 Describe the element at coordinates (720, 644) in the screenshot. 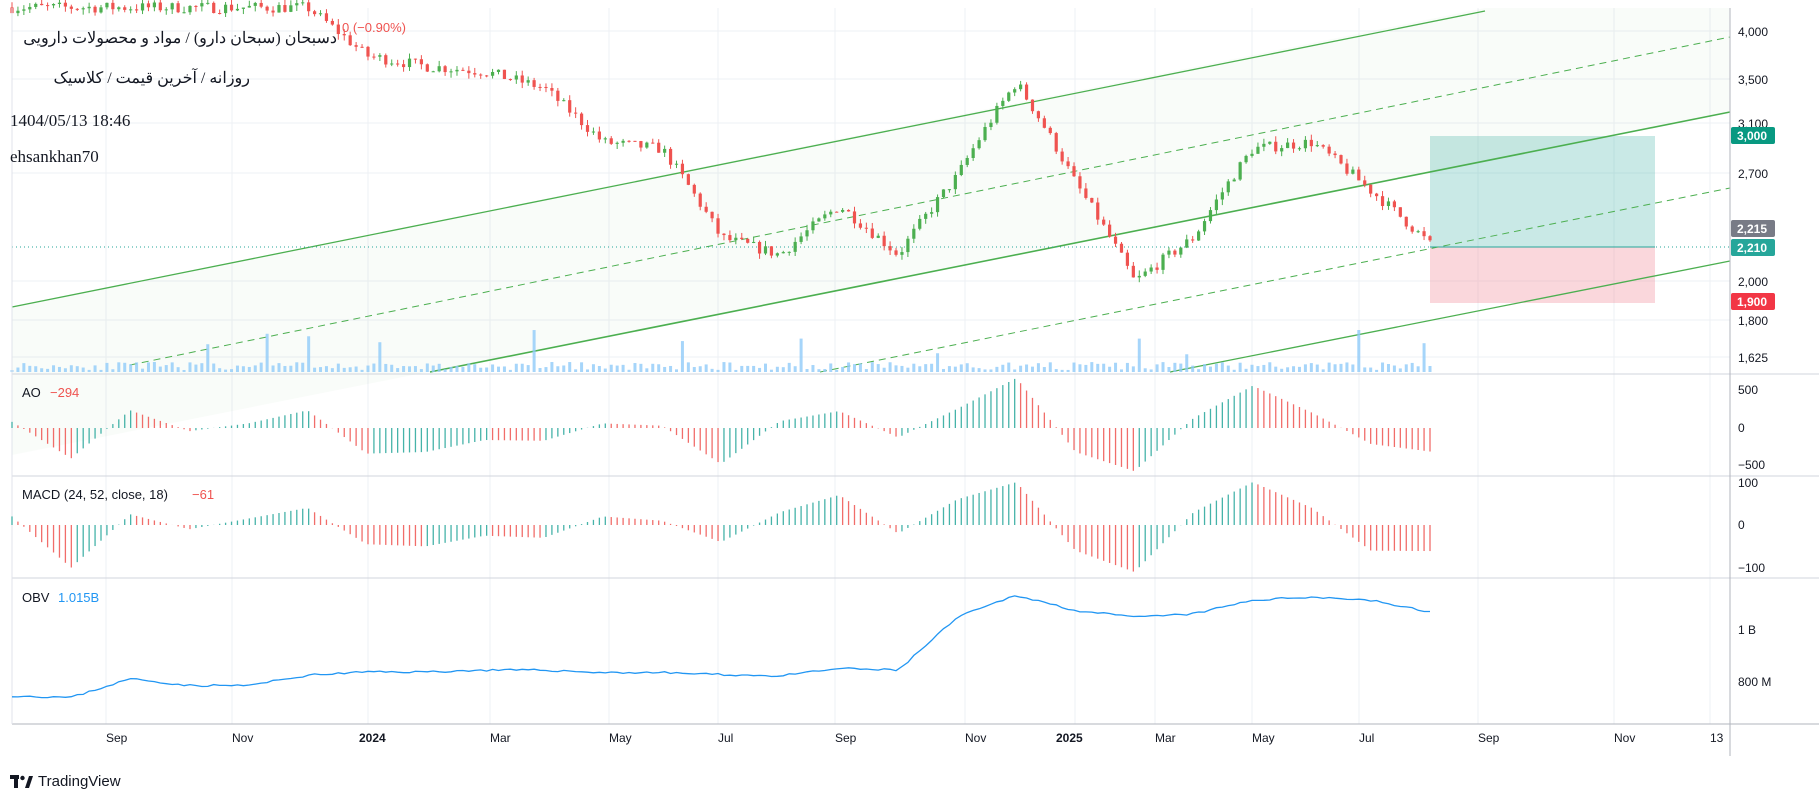

I see `obv-pane: OBV 1.015B` at that location.